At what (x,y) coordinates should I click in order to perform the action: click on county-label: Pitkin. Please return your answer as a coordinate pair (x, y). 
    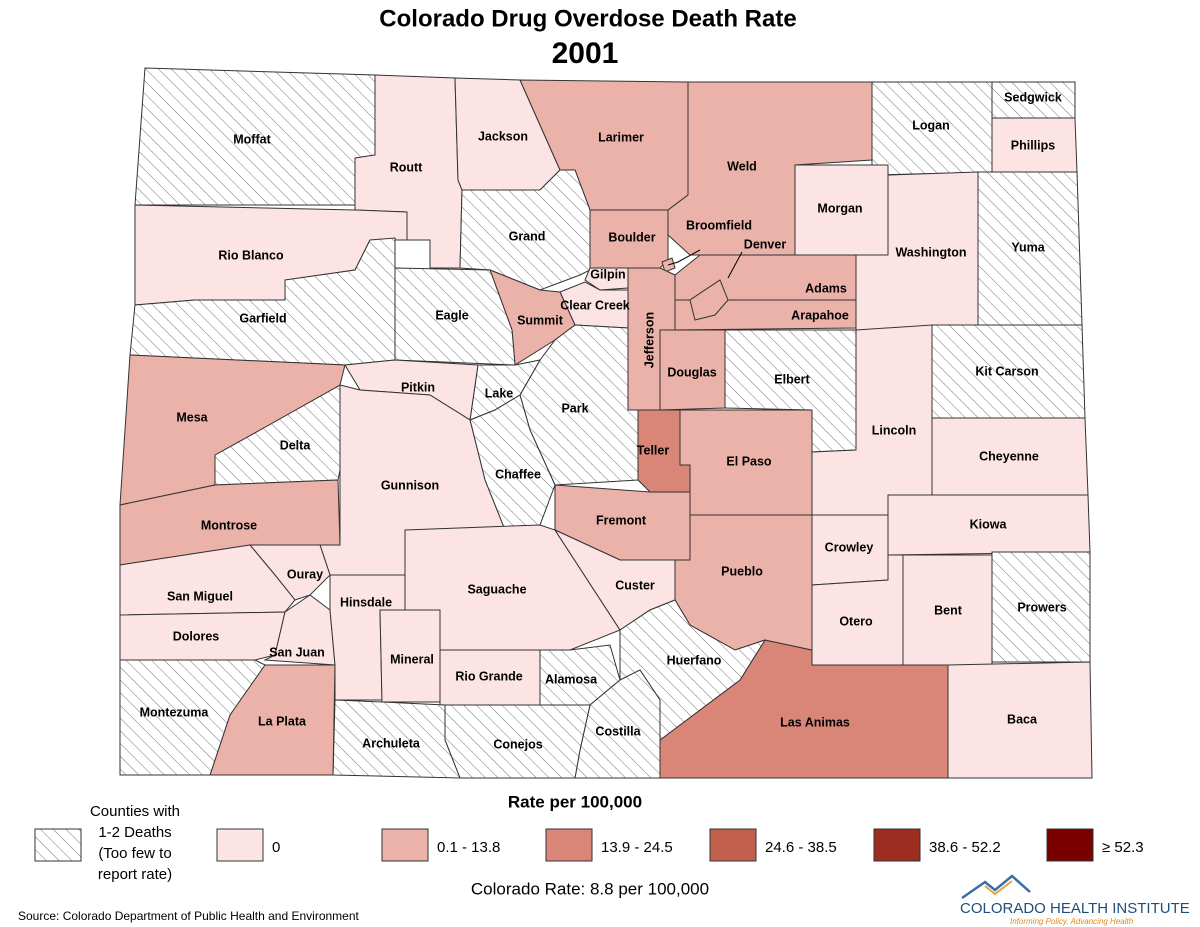
    Looking at the image, I should click on (418, 387).